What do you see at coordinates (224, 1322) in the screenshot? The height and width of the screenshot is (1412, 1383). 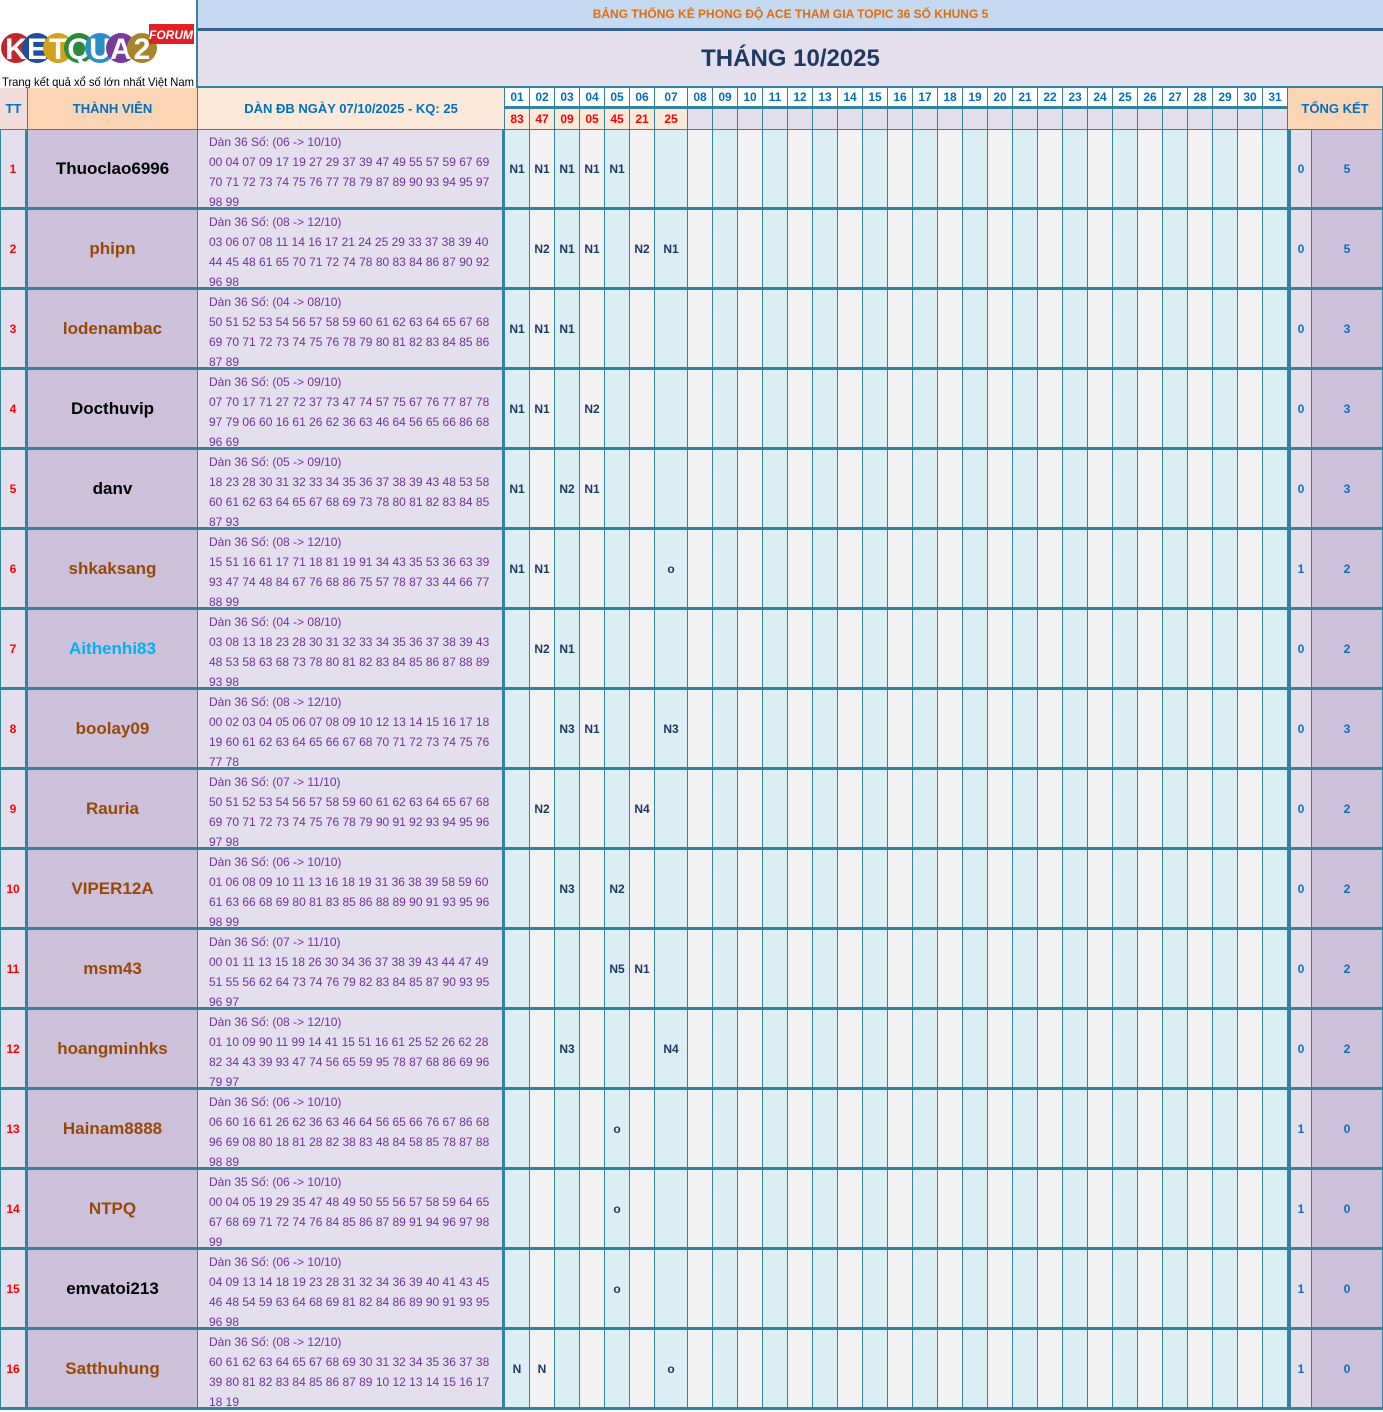 I see `number-set-line: 96 98` at bounding box center [224, 1322].